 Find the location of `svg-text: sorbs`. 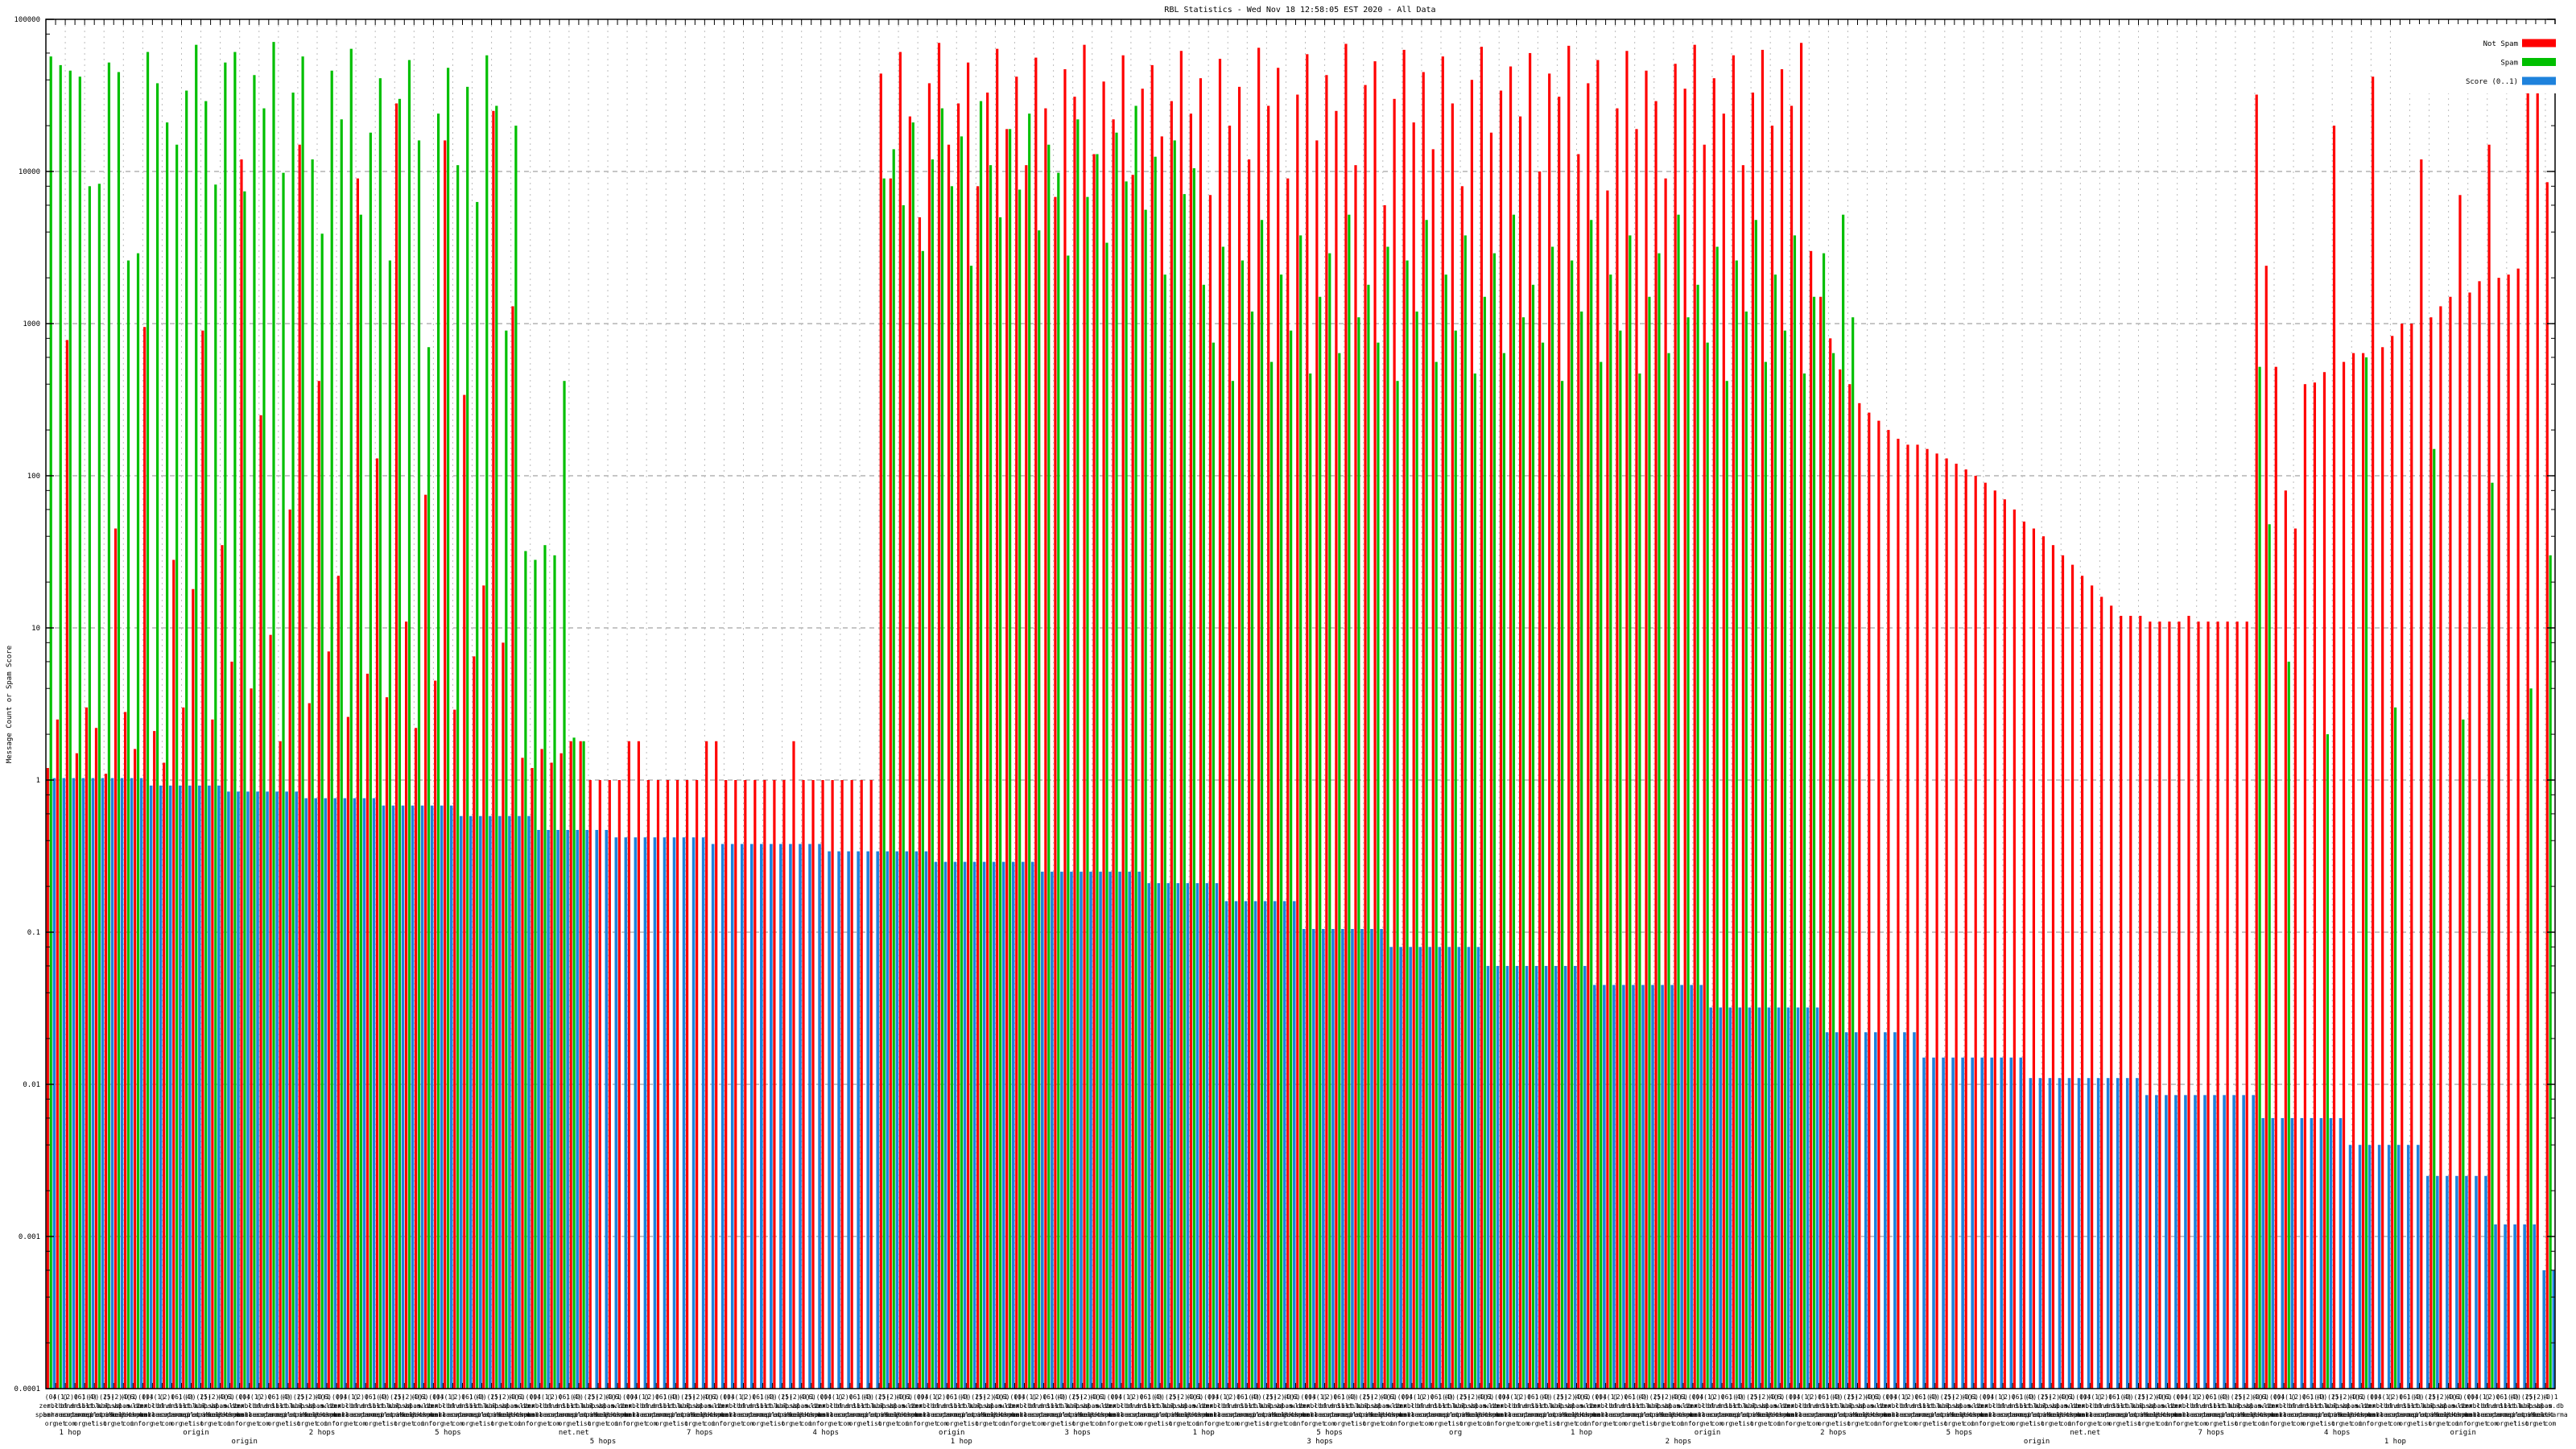

svg-text: sorbs is located at coordinates (2492, 1414).